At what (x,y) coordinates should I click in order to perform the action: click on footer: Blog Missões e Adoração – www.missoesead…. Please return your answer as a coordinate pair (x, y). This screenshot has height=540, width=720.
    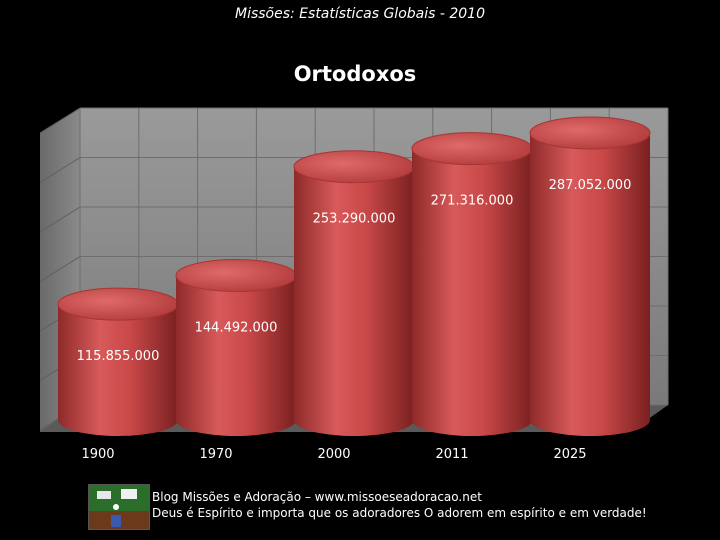
    Looking at the image, I should click on (398, 509).